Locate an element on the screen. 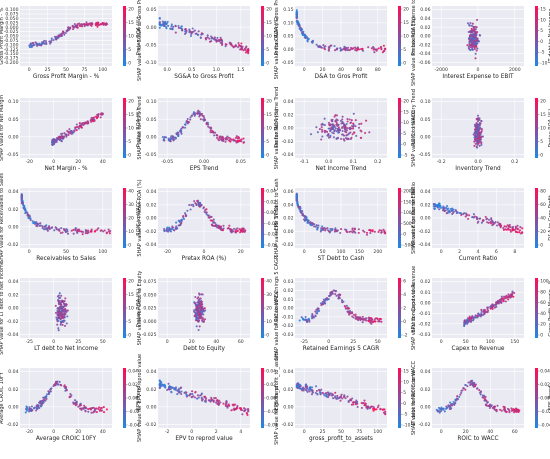  colorbar-tick-label: 5 is located at coordinates (267, 142).